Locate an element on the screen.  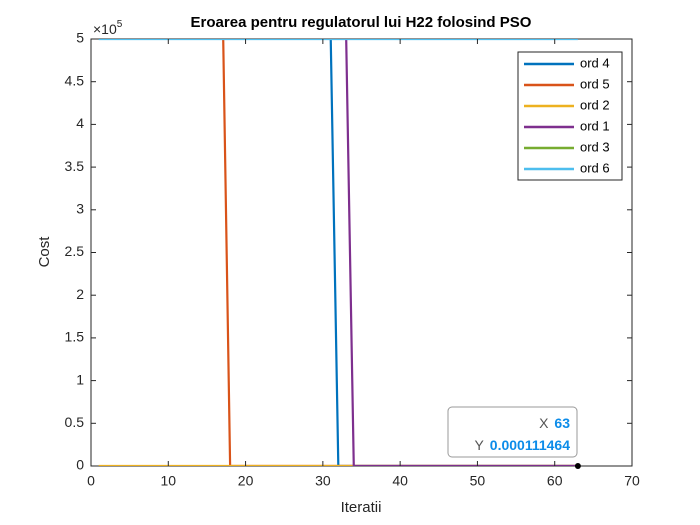
datatip-x: X 63 is located at coordinates (554, 423).